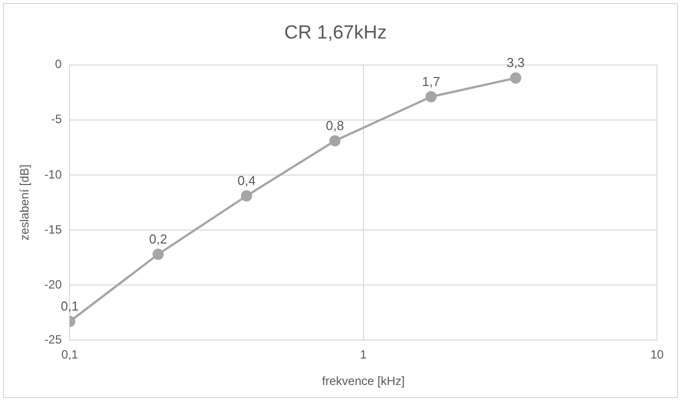 This screenshot has width=681, height=401. Describe the element at coordinates (657, 355) in the screenshot. I see `x-tick-label: 10` at that location.